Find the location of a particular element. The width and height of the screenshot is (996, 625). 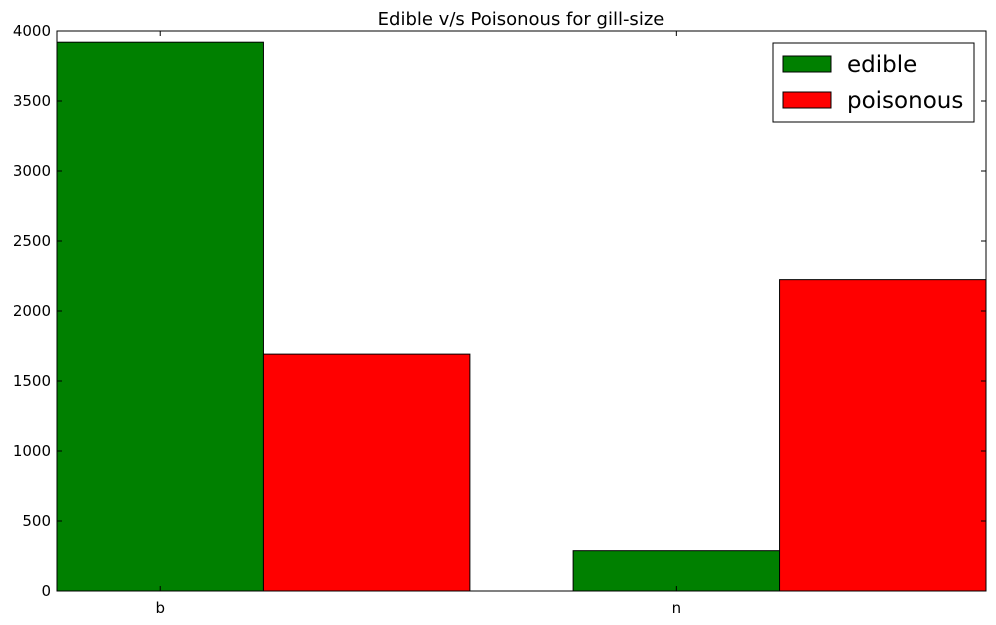

chart-title: Edible v/s Poisonous for gill-size is located at coordinates (521, 19).